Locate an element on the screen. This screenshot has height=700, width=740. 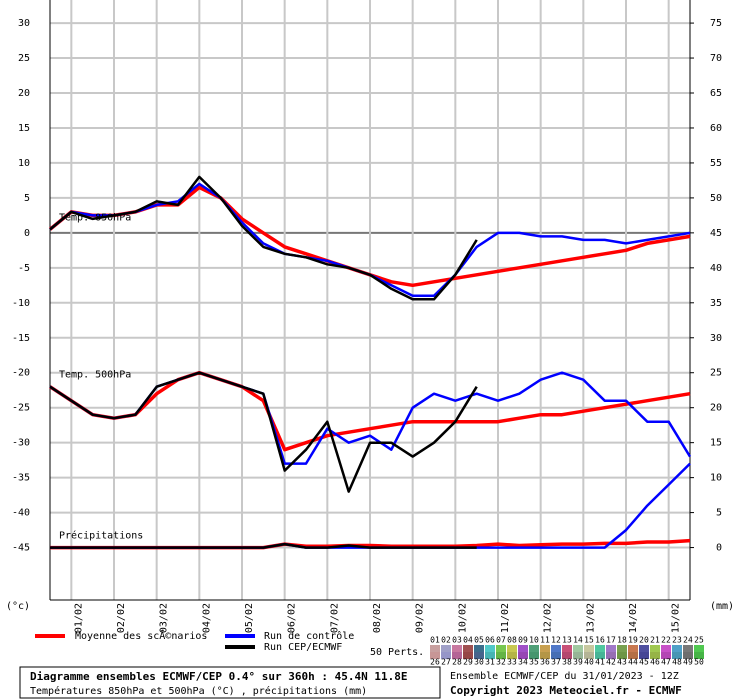
y2-tick-label: 70 is located at coordinates (716, 58).